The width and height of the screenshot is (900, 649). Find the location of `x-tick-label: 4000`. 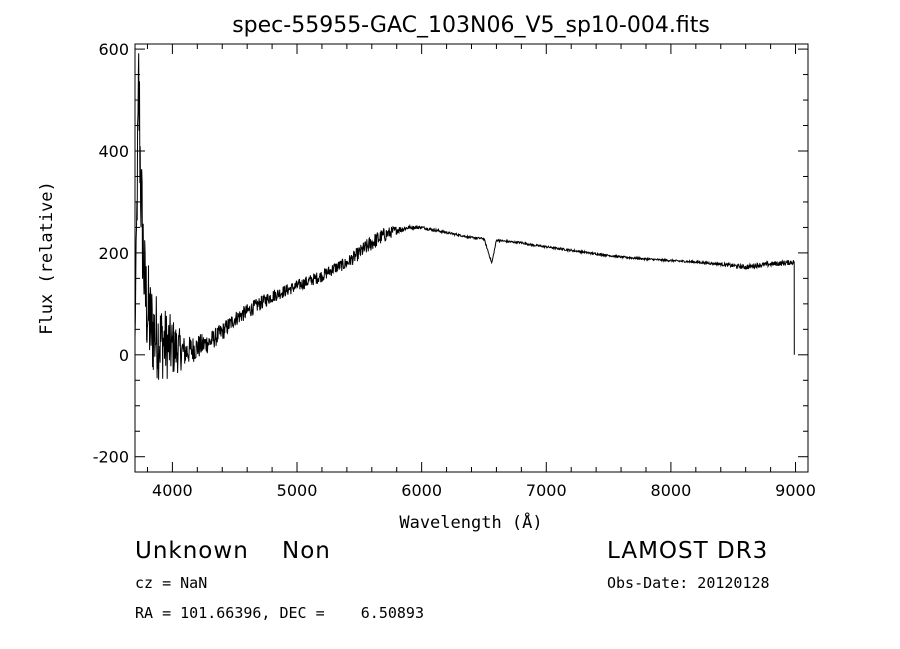

x-tick-label: 4000 is located at coordinates (172, 490).